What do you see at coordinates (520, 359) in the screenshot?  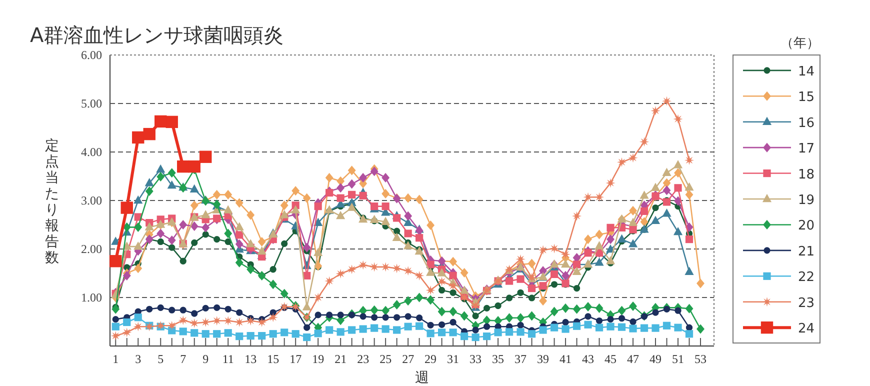 I see `x-tick-label: 37` at bounding box center [520, 359].